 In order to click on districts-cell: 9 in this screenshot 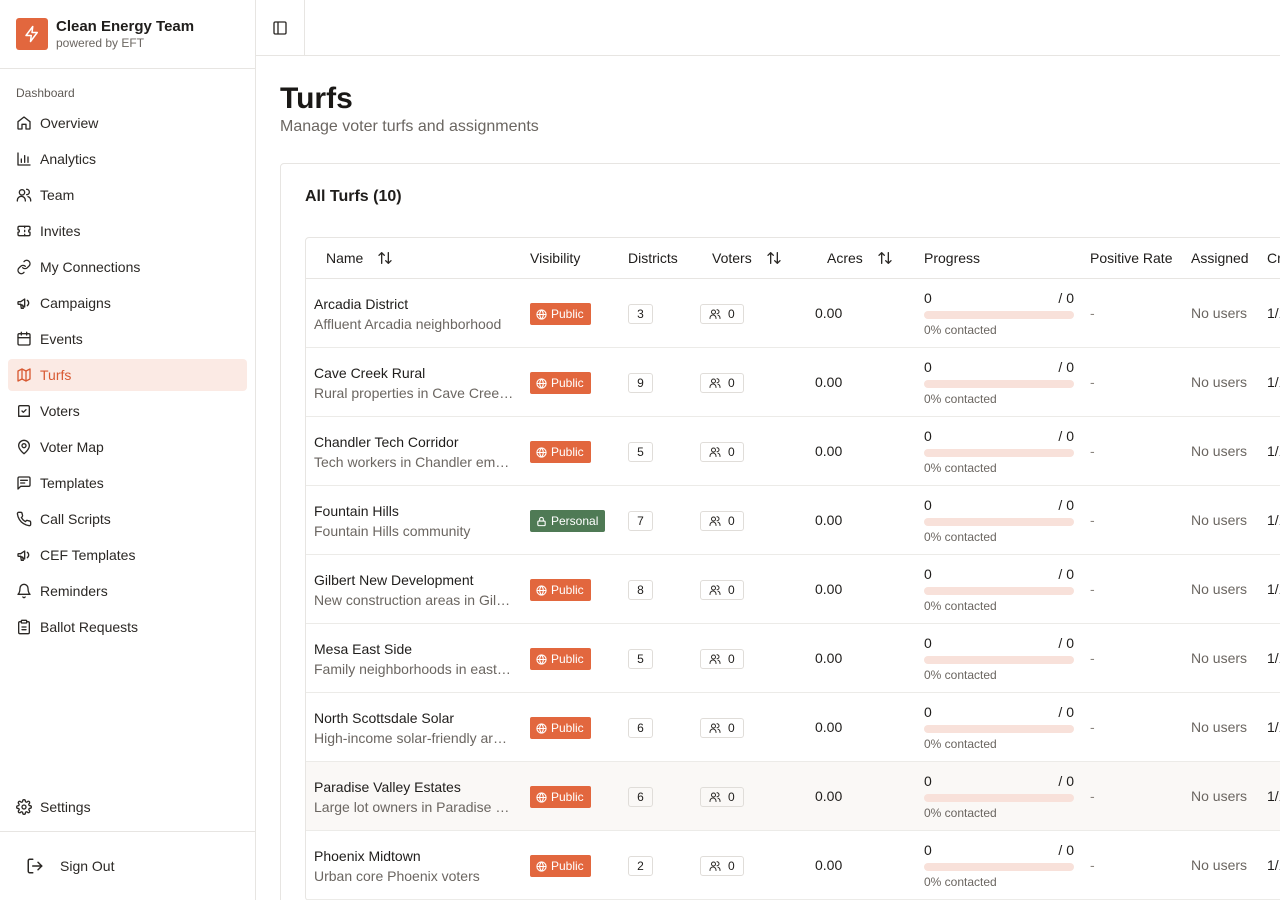, I will do `click(640, 383)`.